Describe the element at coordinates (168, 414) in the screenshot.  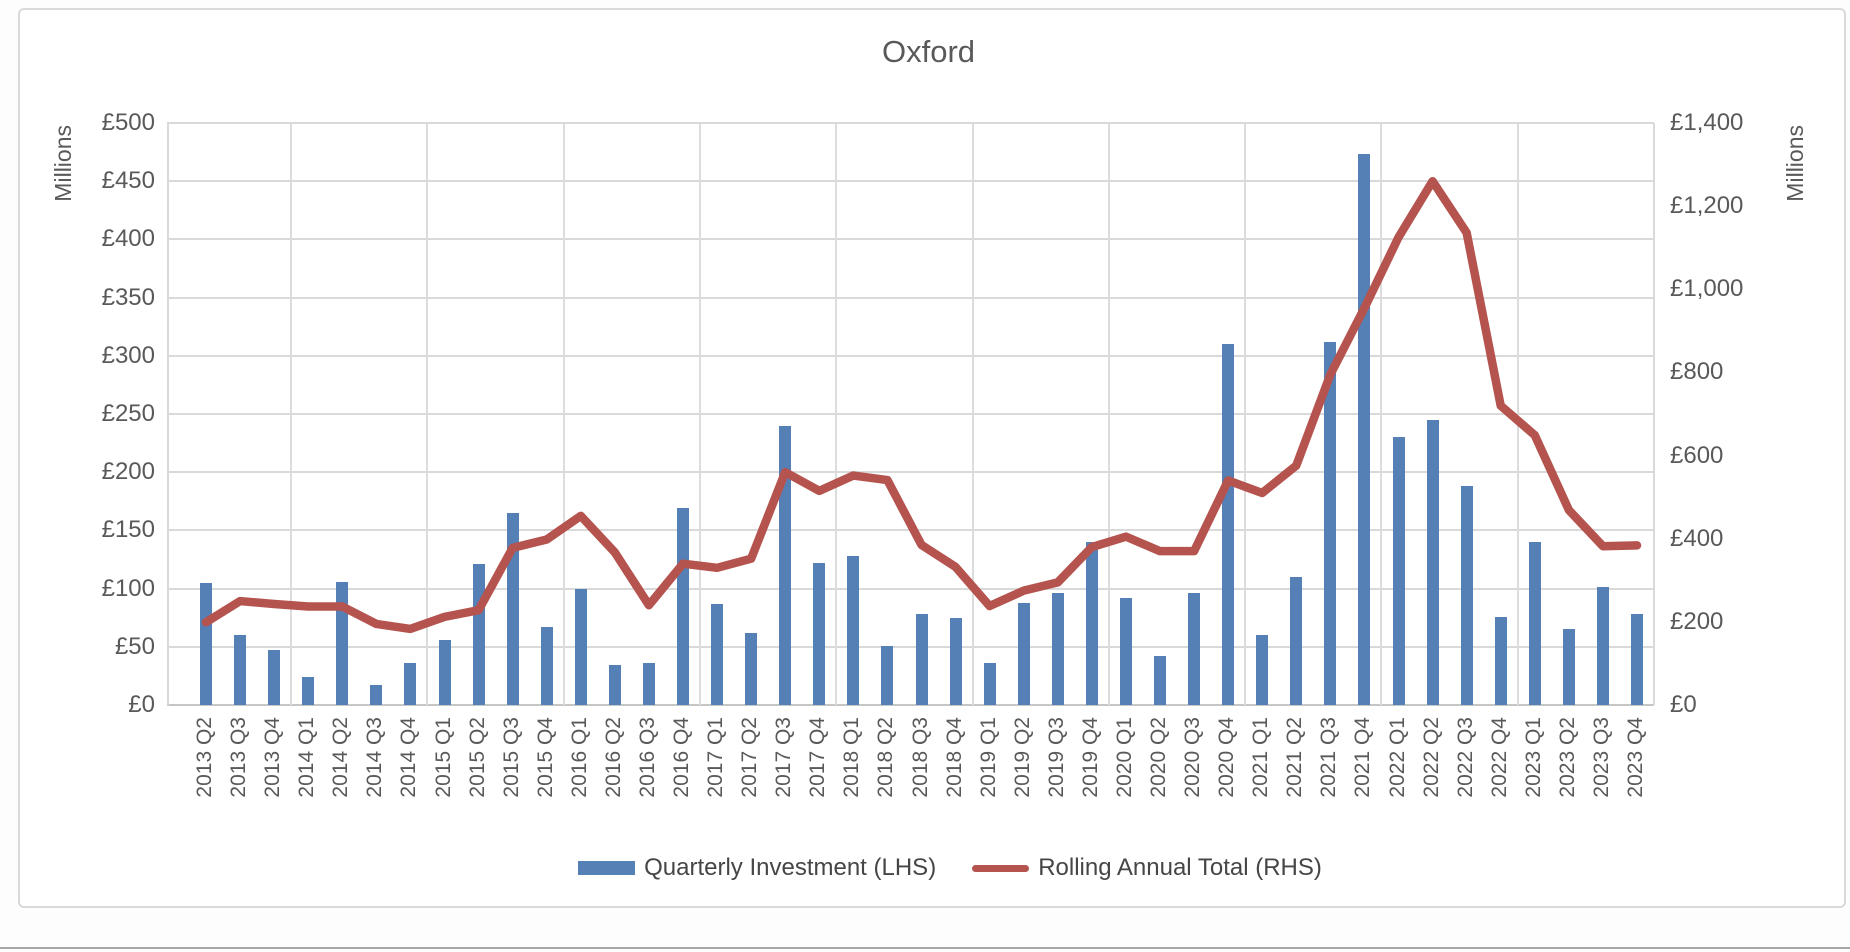
I see `plot-left-border` at that location.